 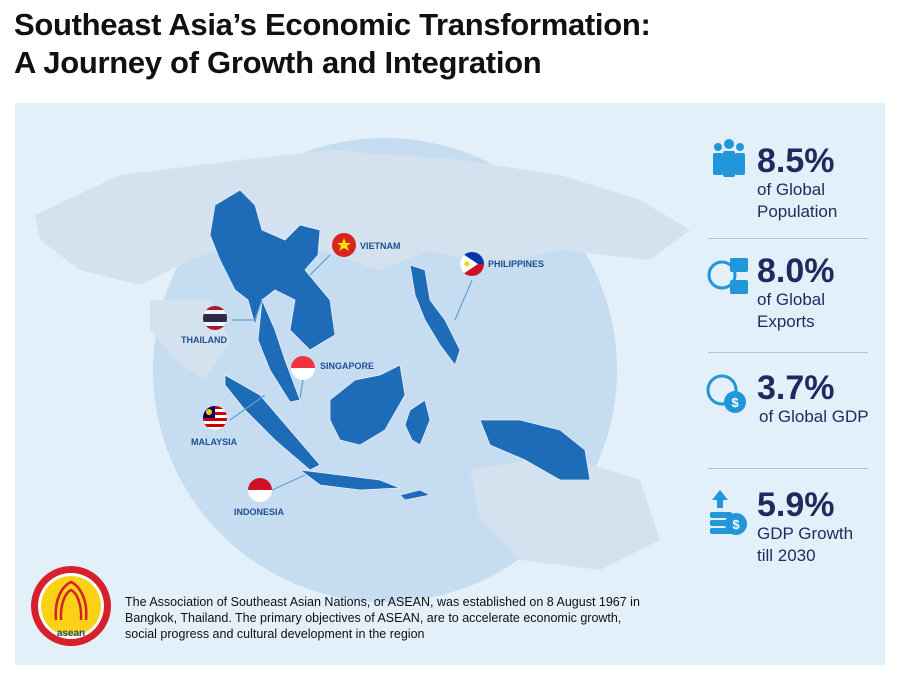 What do you see at coordinates (796, 388) in the screenshot?
I see `stat-value: 3.7%` at bounding box center [796, 388].